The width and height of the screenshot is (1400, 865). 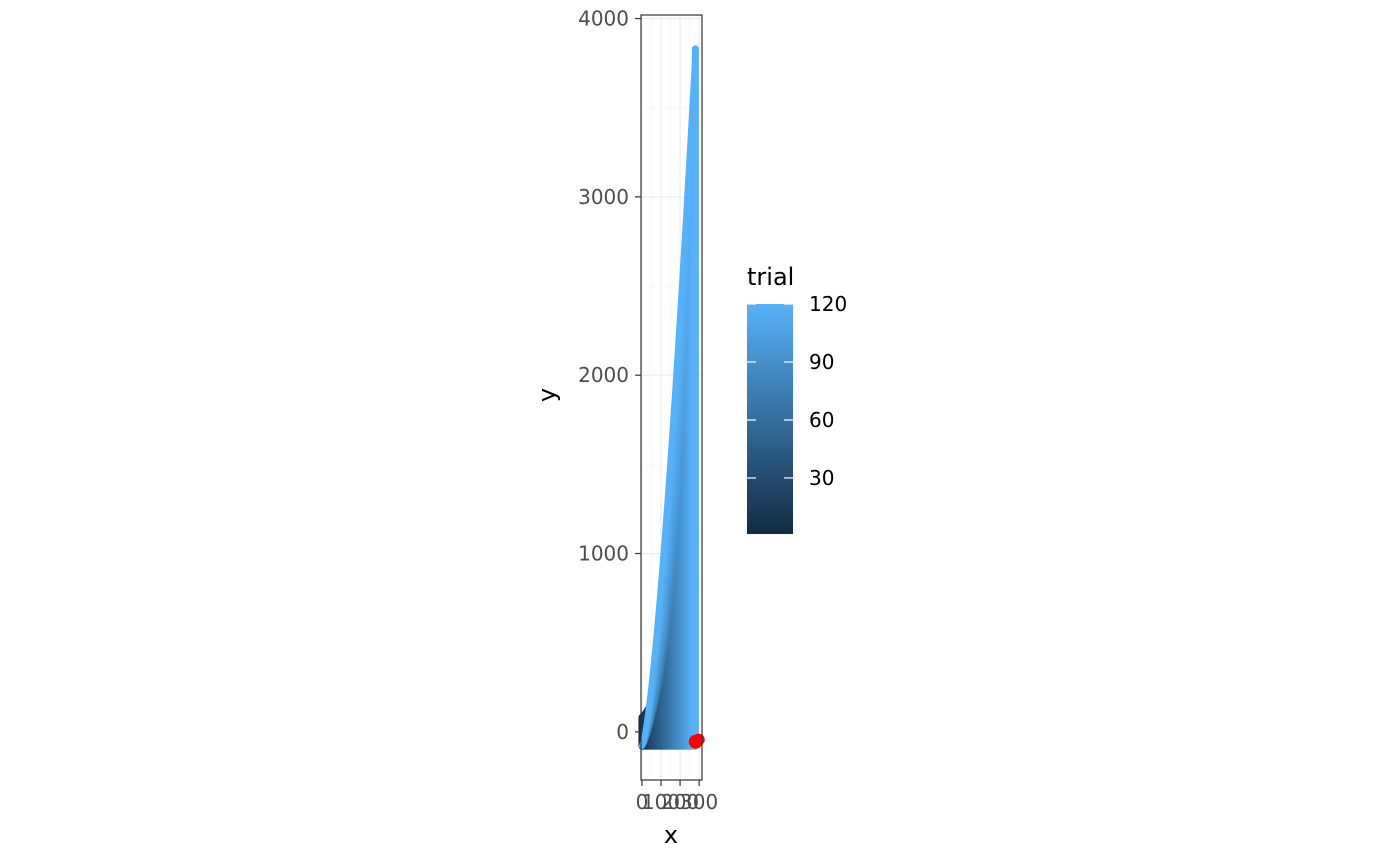 What do you see at coordinates (699, 802) in the screenshot?
I see `x-tick-label: 300` at bounding box center [699, 802].